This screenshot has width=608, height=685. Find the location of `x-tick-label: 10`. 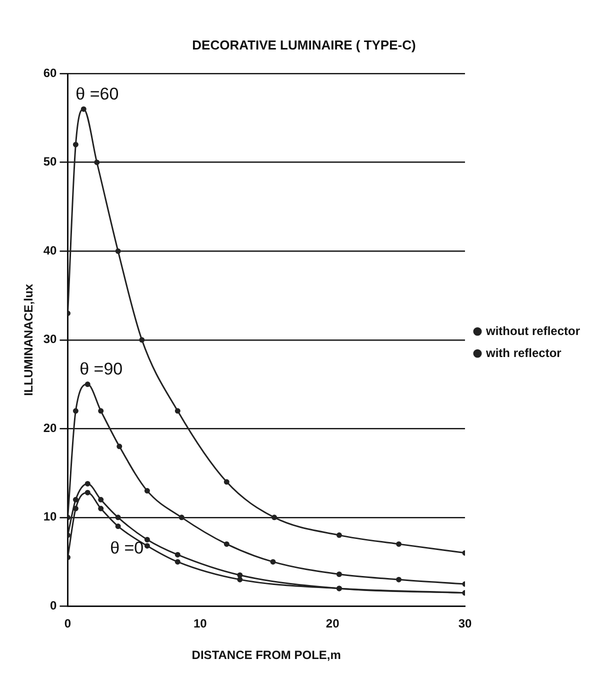

x-tick-label: 10 is located at coordinates (200, 623).